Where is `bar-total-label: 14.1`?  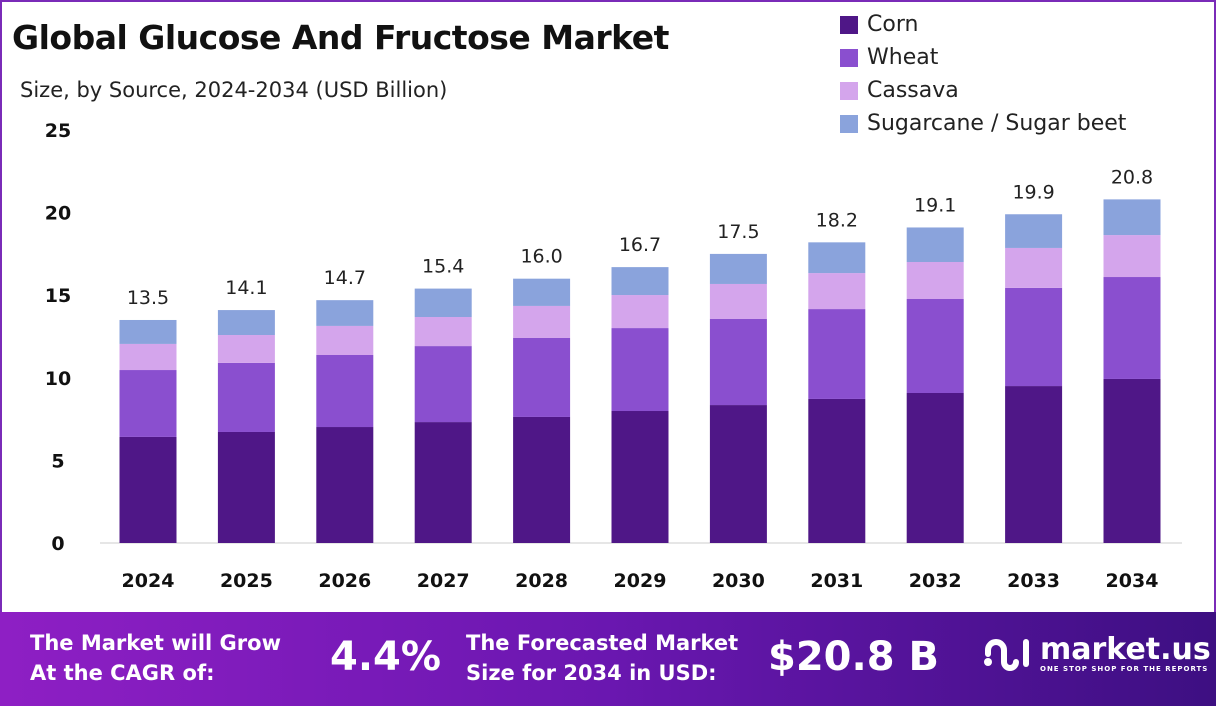 bar-total-label: 14.1 is located at coordinates (246, 288).